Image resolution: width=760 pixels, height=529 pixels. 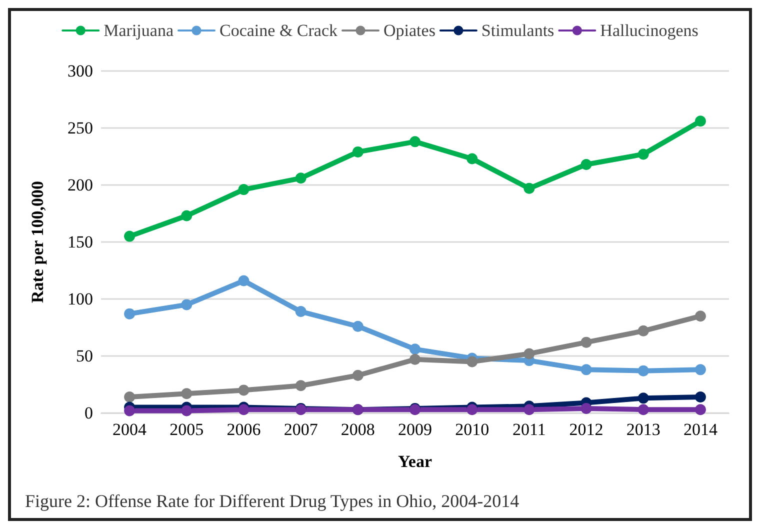 I want to click on caption: Figure 2: Offense Rate for Different Drug Types in Ohio, 2004-2014, so click(x=272, y=501).